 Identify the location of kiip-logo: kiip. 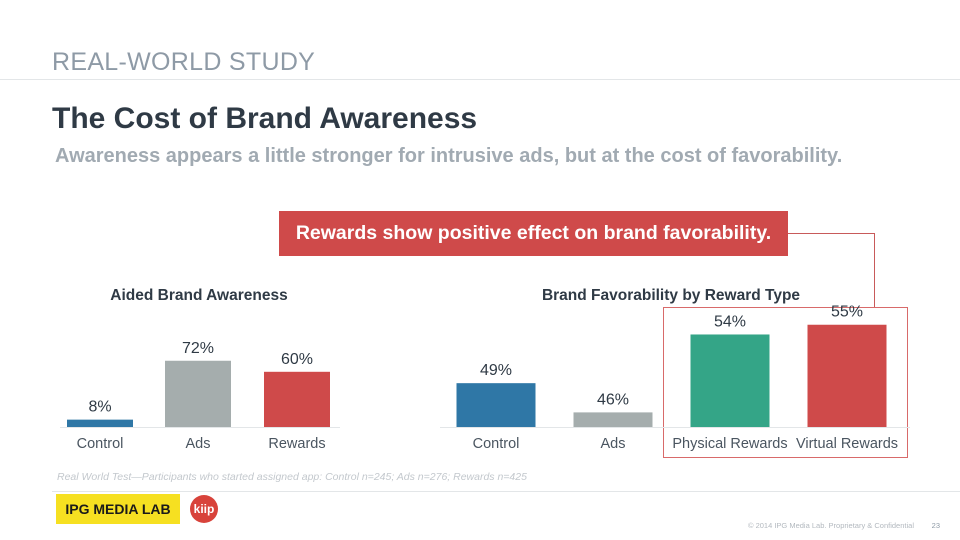
(204, 509).